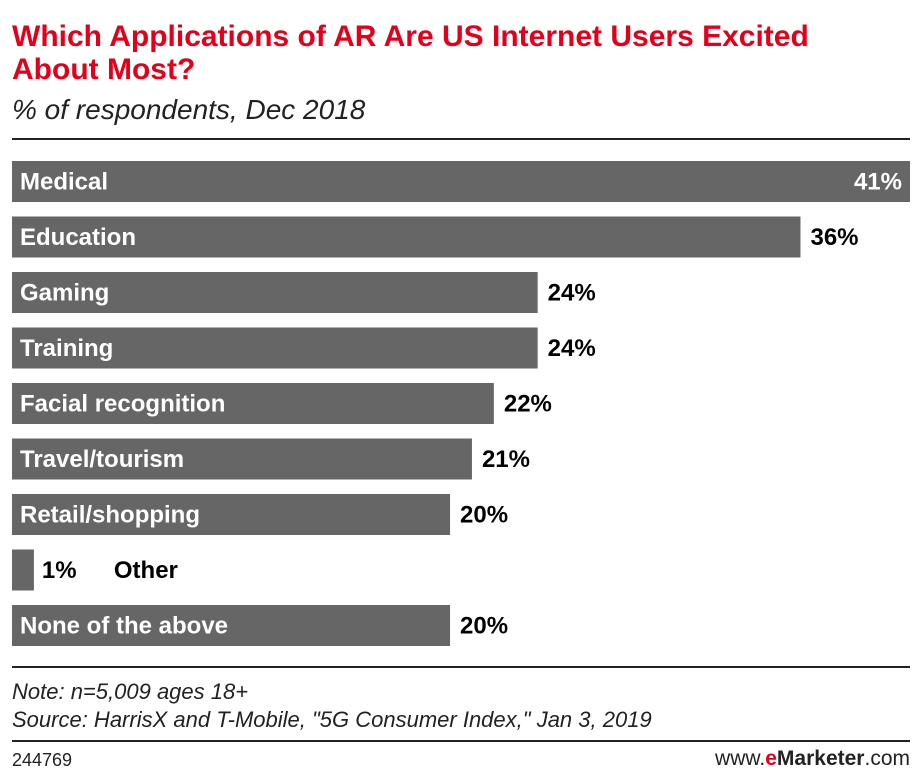 The image size is (922, 783). Describe the element at coordinates (23, 570) in the screenshot. I see `bar-other` at that location.